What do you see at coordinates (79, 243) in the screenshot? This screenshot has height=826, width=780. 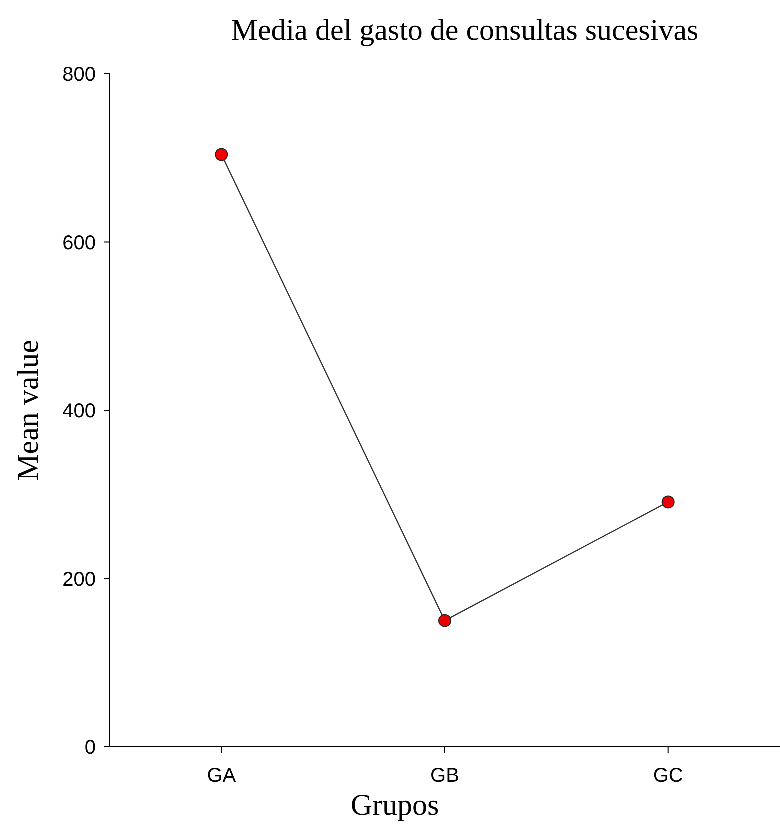 I see `y-tick-label: 600` at bounding box center [79, 243].